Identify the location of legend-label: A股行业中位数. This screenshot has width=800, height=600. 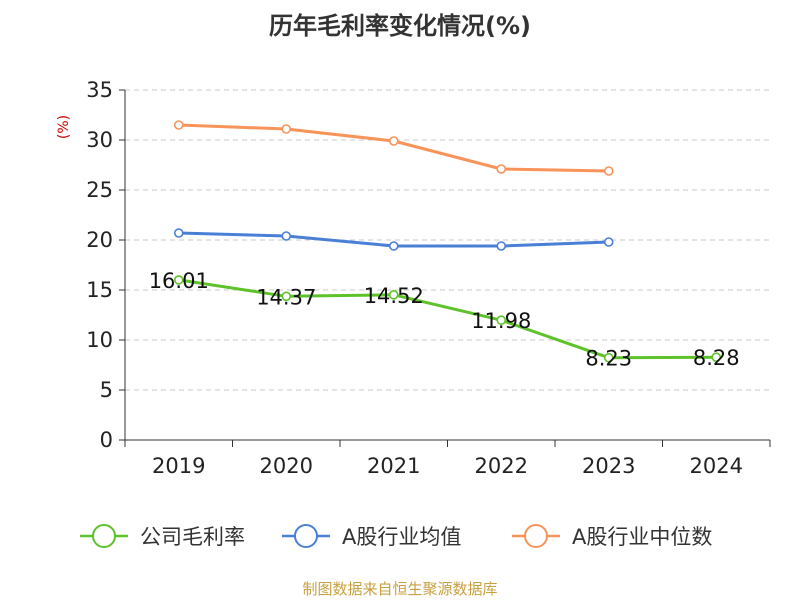
(642, 537).